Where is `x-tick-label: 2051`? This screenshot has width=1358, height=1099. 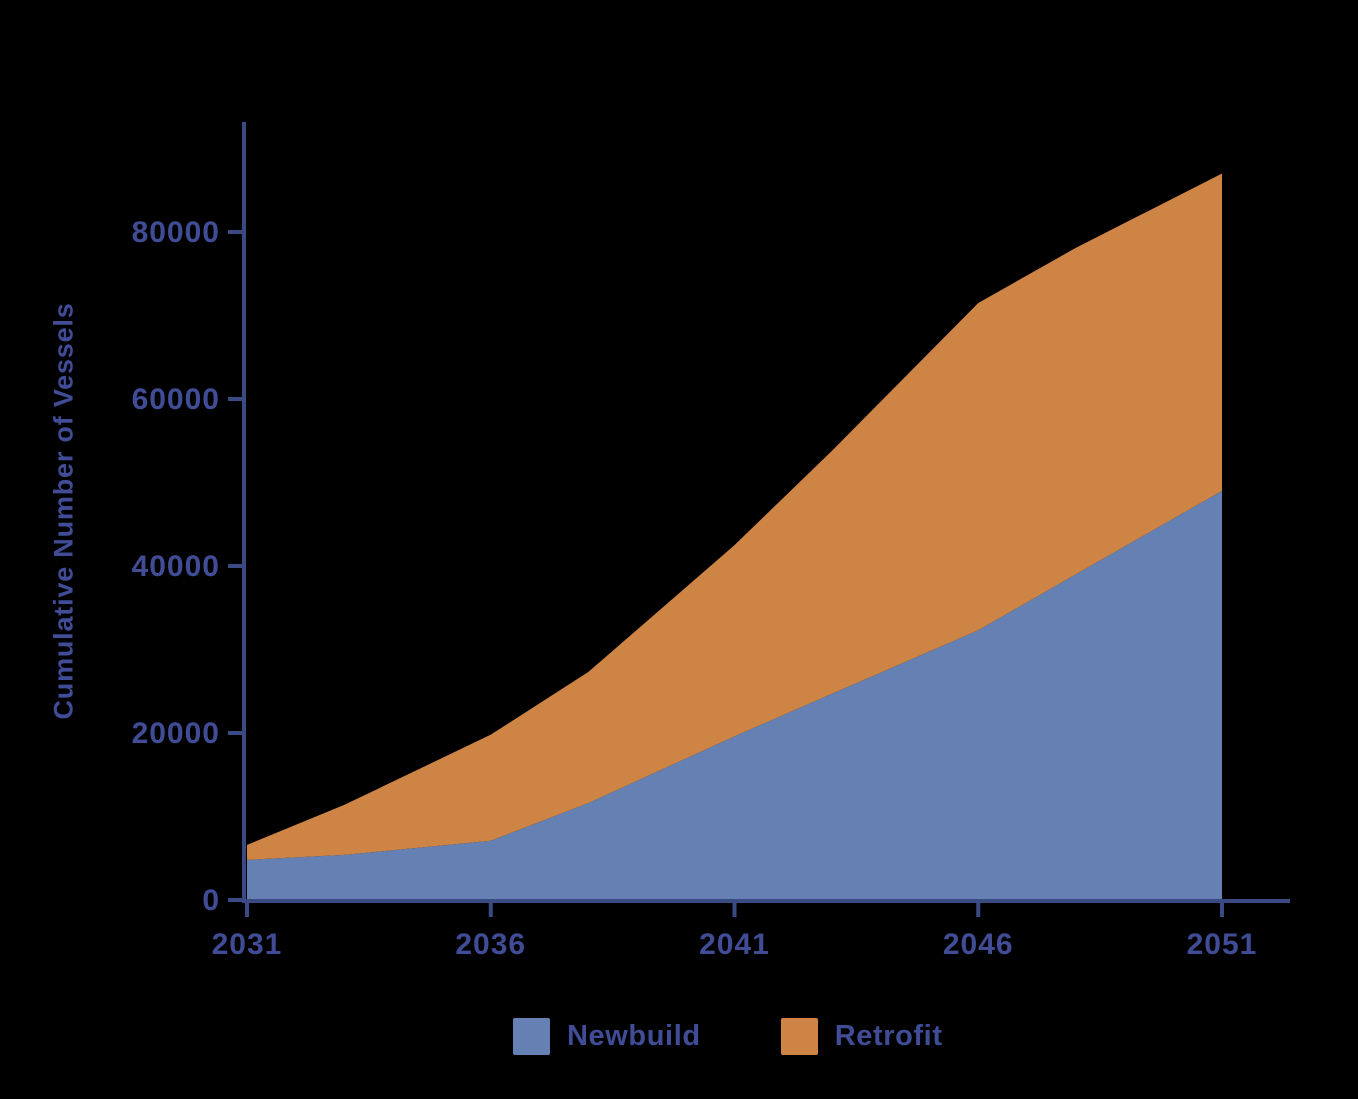
x-tick-label: 2051 is located at coordinates (1222, 944).